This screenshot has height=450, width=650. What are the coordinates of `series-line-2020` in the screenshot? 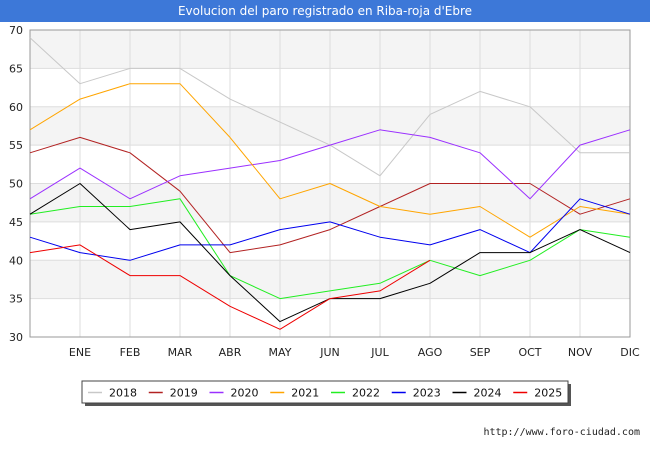 It's located at (330, 164).